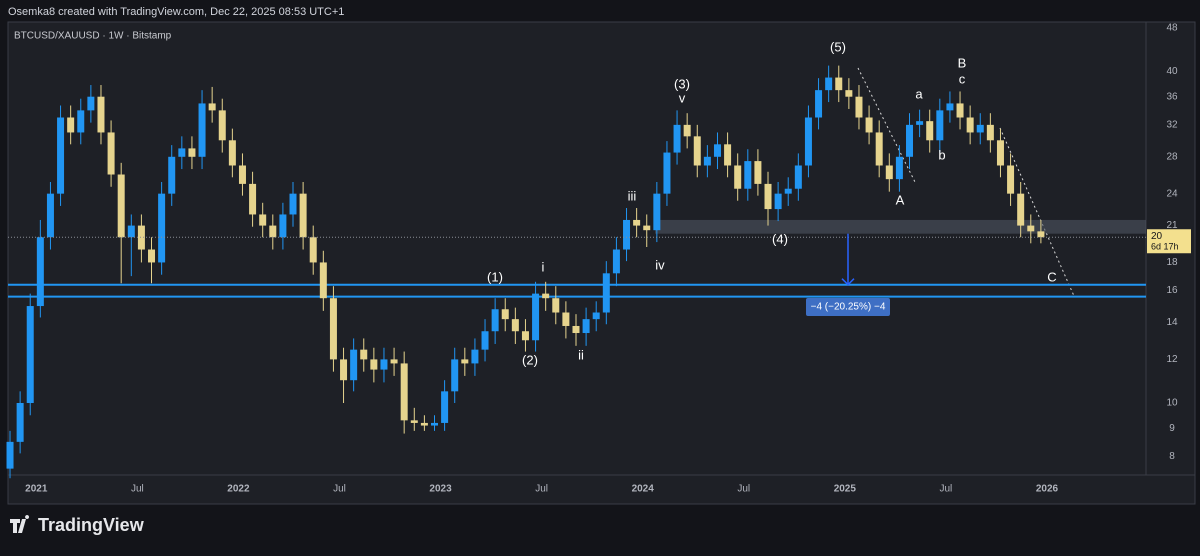 This screenshot has height=556, width=1200. I want to click on wave-label: i, so click(543, 266).